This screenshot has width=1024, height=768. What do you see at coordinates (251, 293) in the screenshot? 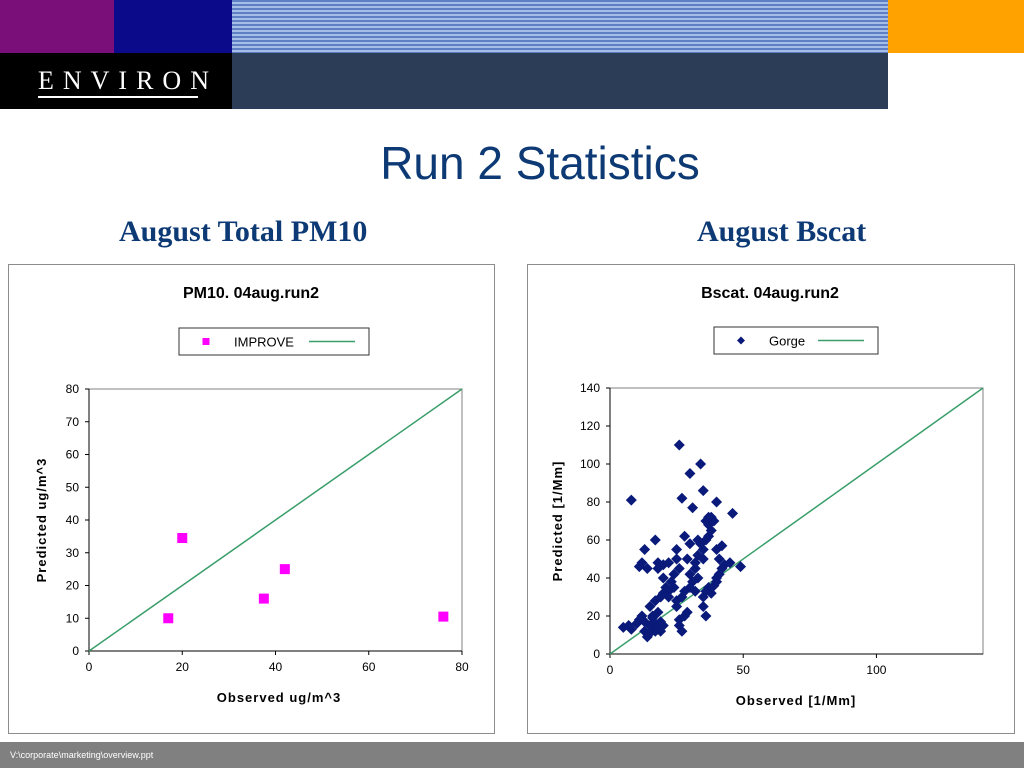
I see `chart-title: PM10. 04aug.run2` at bounding box center [251, 293].